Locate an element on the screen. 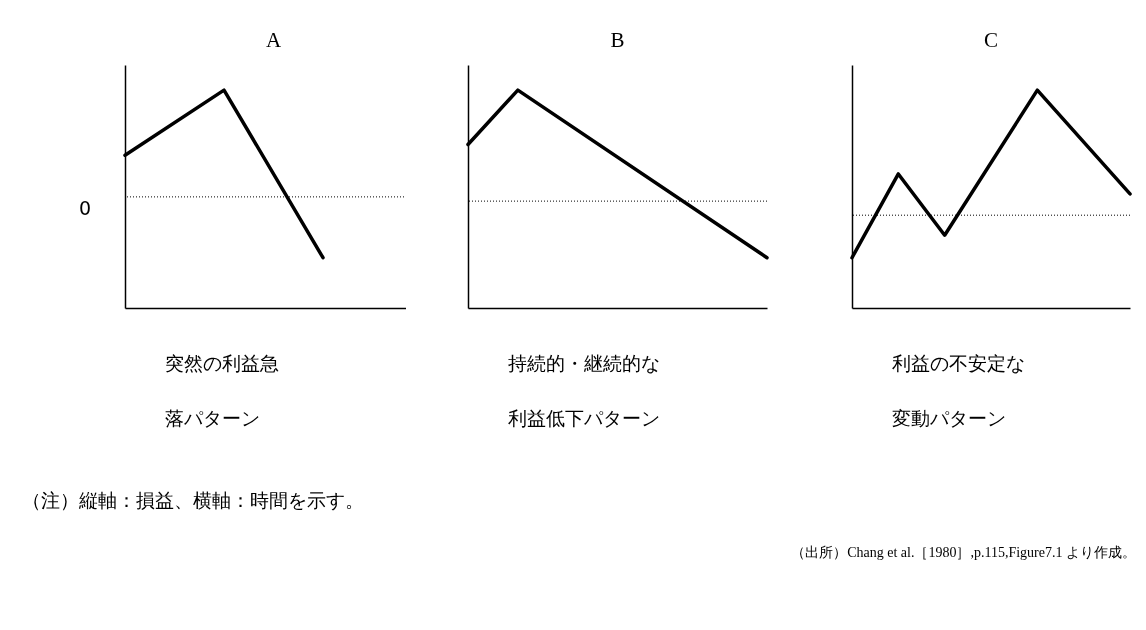 Image resolution: width=1146 pixels, height=630 pixels. text: 突然の利益急落パターン is located at coordinates (221, 390).